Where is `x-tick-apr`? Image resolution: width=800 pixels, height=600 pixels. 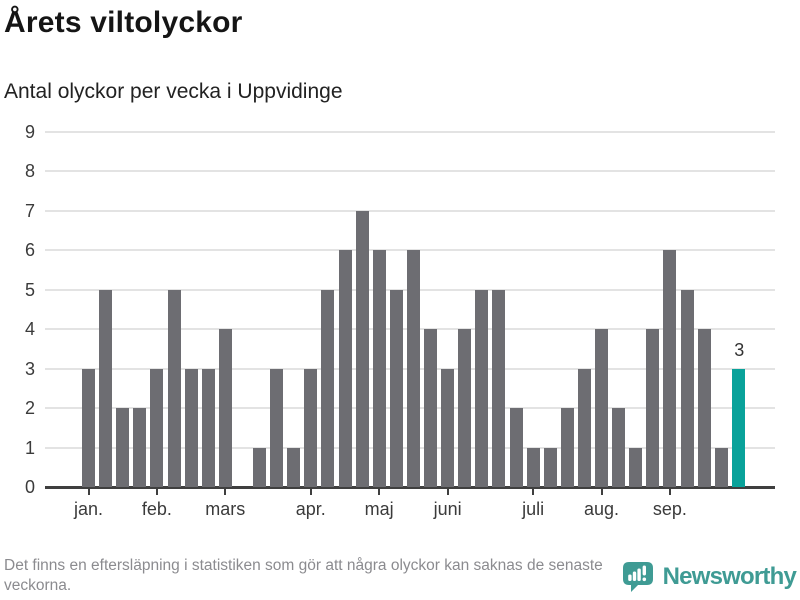 x-tick-apr is located at coordinates (310, 491).